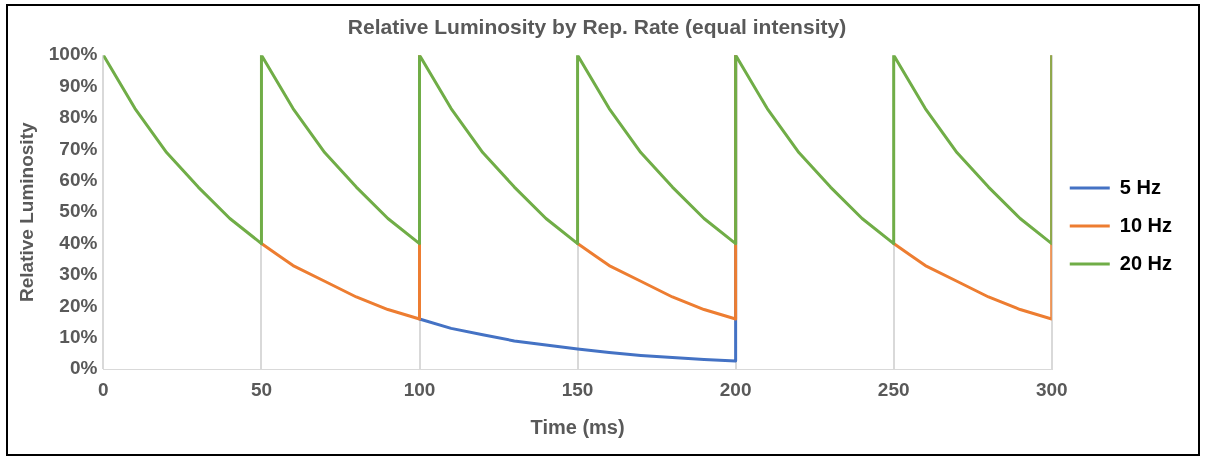 The width and height of the screenshot is (1208, 461). Describe the element at coordinates (261, 389) in the screenshot. I see `x-tick-label: 50` at that location.